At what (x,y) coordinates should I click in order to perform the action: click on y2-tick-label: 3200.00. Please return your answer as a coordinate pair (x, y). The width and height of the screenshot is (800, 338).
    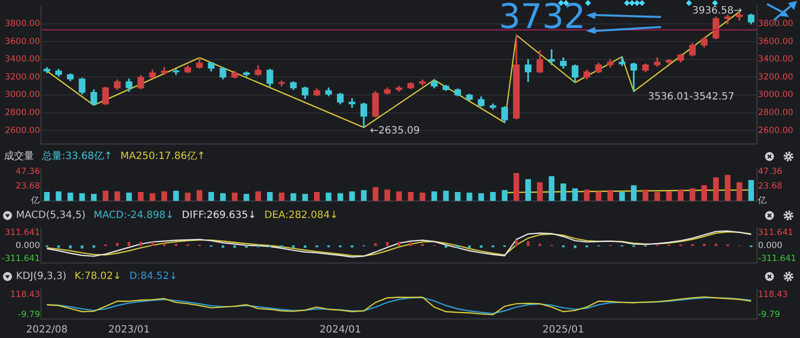
    Looking at the image, I should click on (776, 77).